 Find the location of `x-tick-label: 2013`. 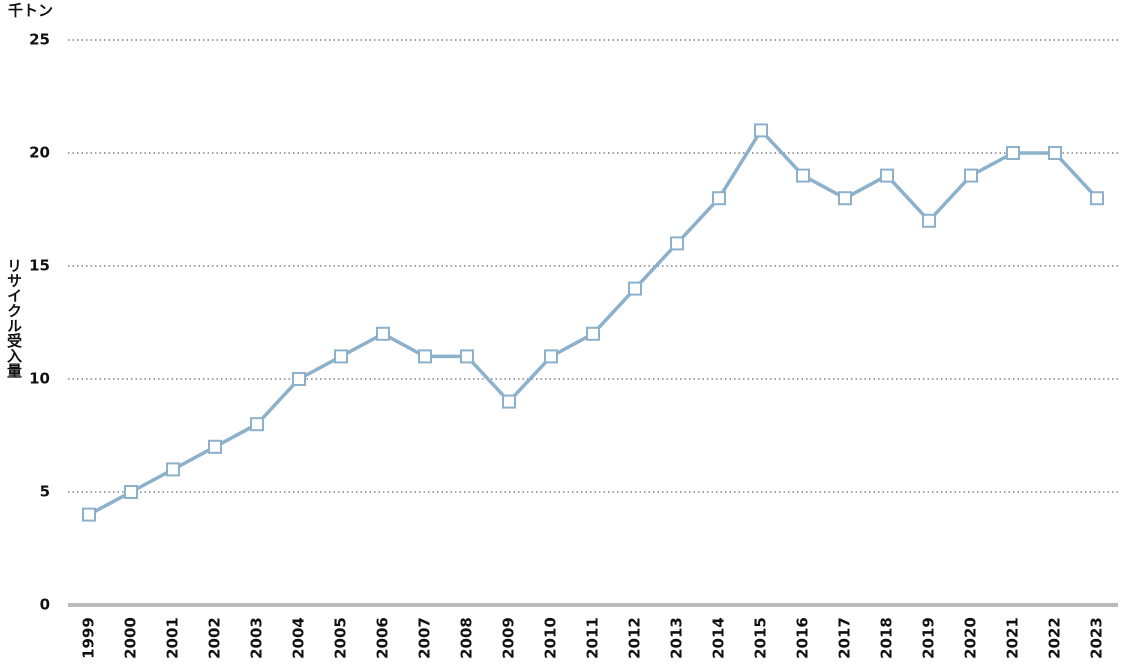

x-tick-label: 2013 is located at coordinates (677, 638).